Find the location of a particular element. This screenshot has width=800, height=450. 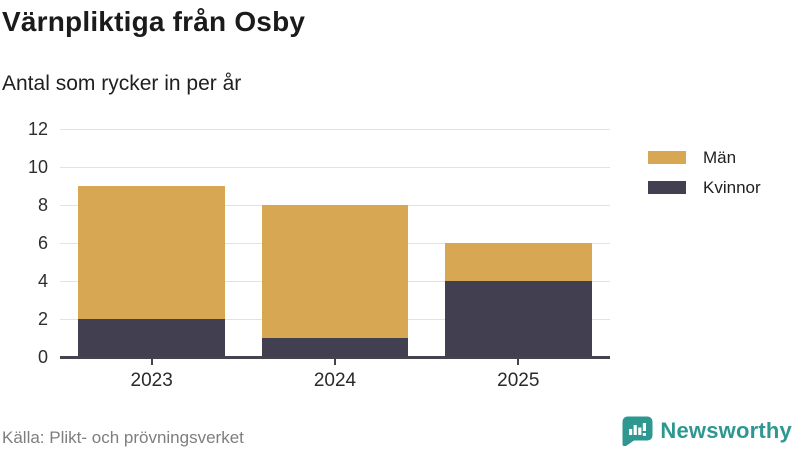

bar-segment-2023-kvinnor is located at coordinates (151, 338).